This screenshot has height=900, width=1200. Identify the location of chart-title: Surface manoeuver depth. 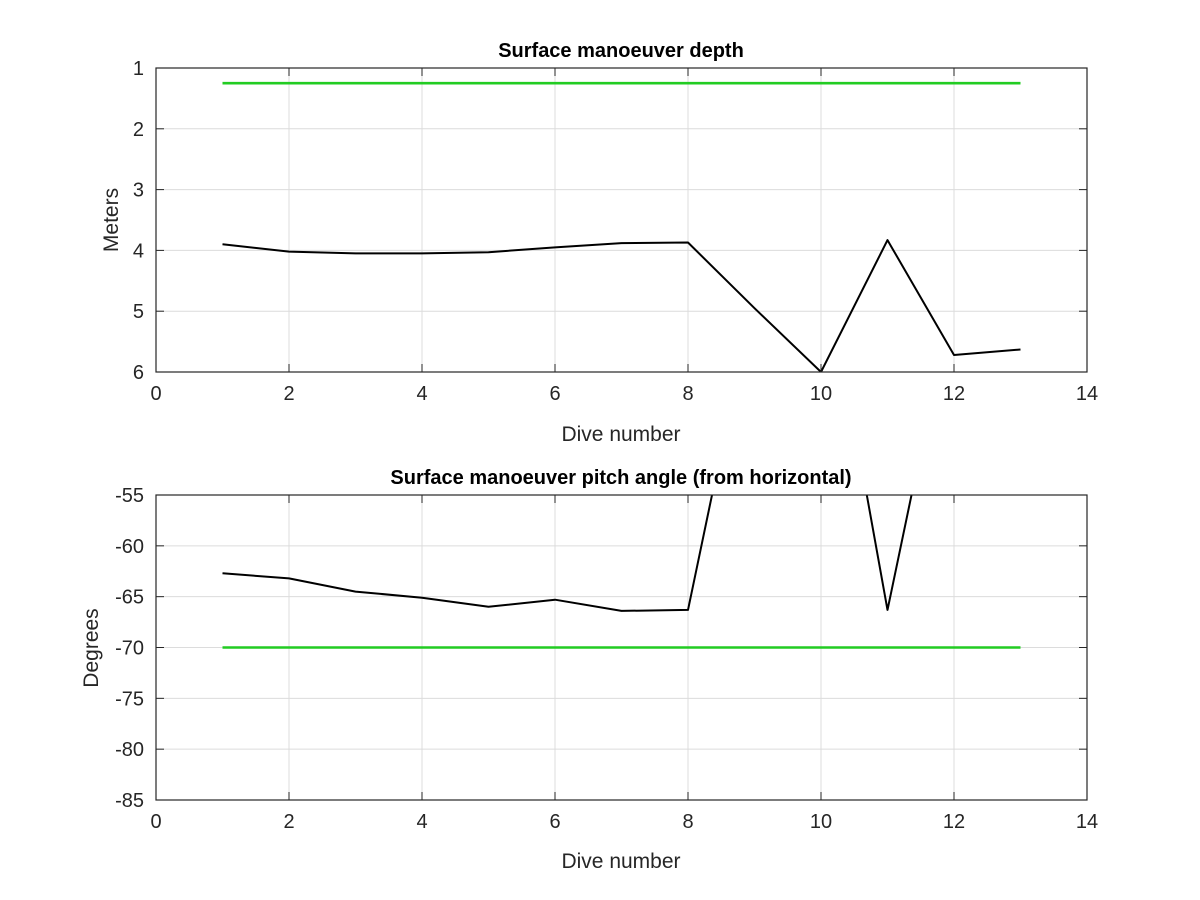
(621, 51).